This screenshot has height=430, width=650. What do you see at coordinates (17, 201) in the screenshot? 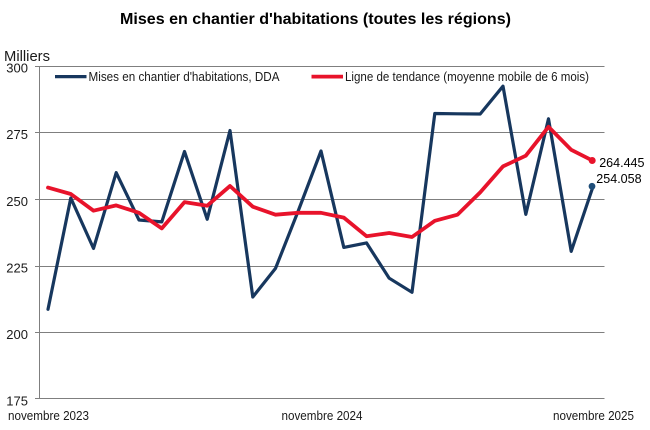
I see `svg-text: 250` at bounding box center [17, 201].